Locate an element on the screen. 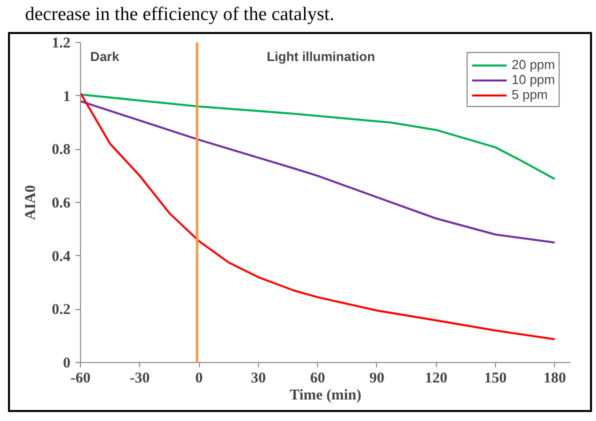 This screenshot has height=421, width=596. y-tick-label: 1.2 is located at coordinates (61, 44).